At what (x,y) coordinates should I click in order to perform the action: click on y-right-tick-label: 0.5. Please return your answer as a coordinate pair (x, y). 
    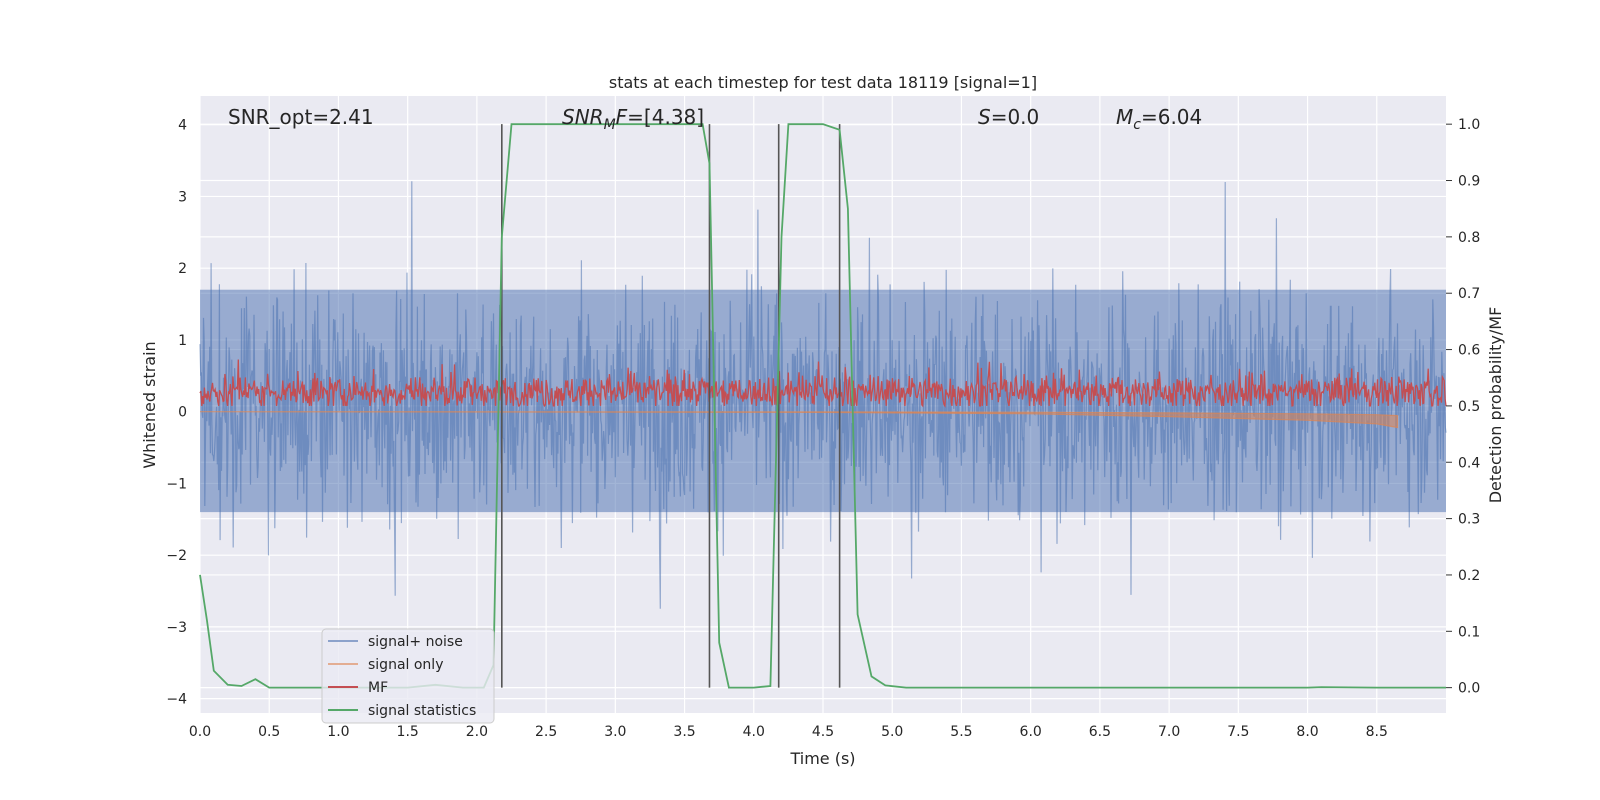
    Looking at the image, I should click on (1469, 407).